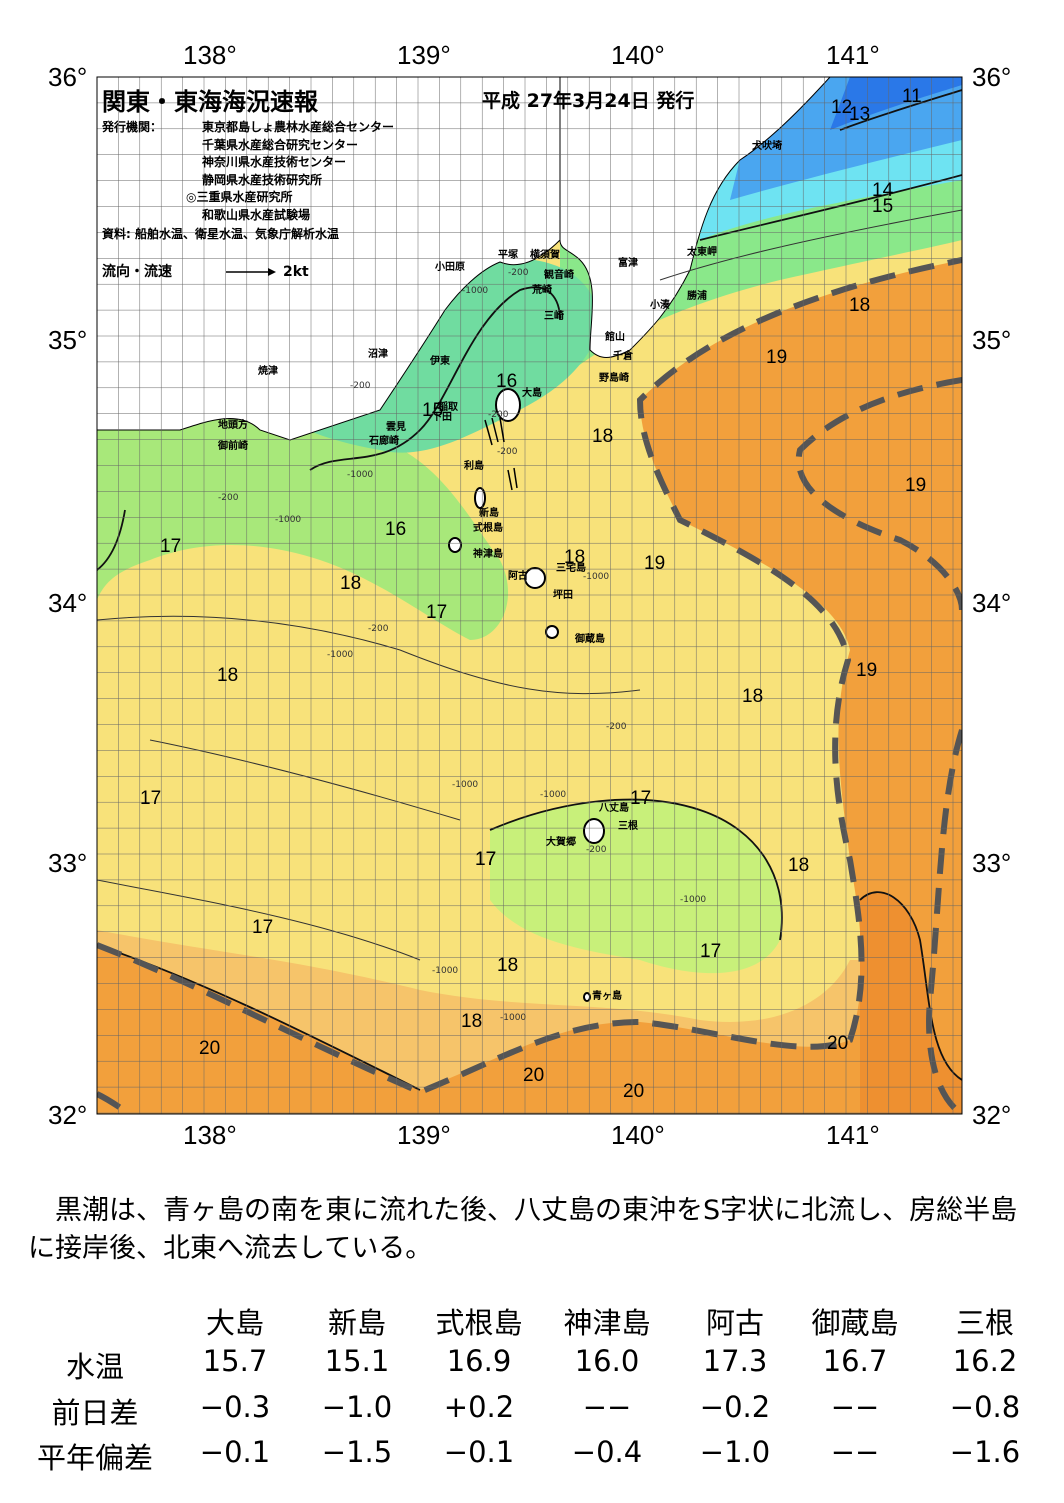 This screenshot has height=1503, width=1064. I want to click on table-column-header: 三根, so click(984, 1323).